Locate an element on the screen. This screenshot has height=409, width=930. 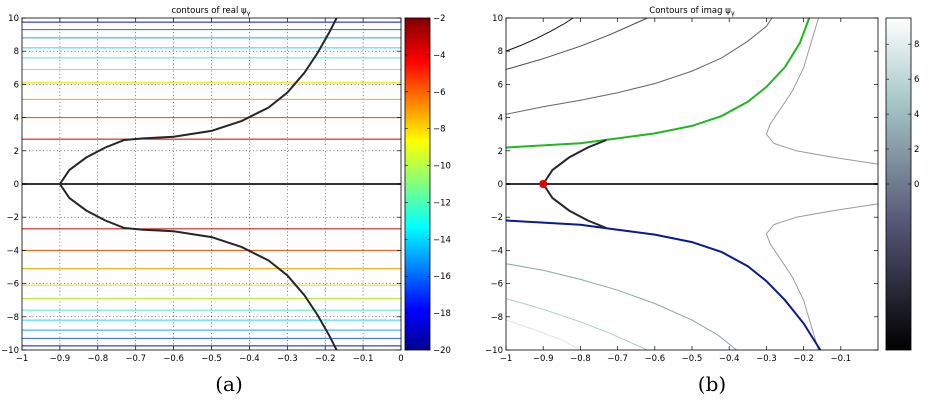
b-ytick-label: 6 is located at coordinates (500, 85).